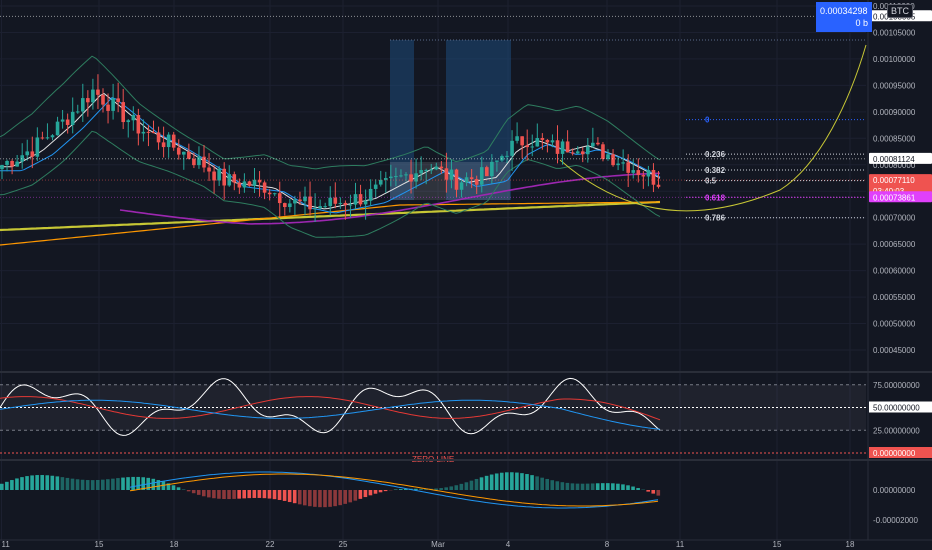  What do you see at coordinates (713, 128) in the screenshot?
I see `projection-curve` at bounding box center [713, 128].